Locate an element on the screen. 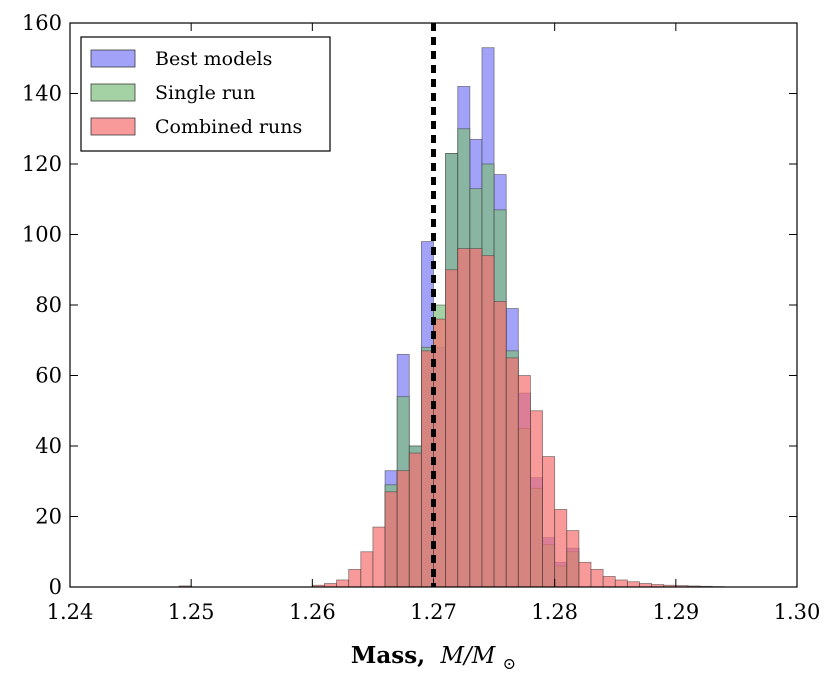 Image resolution: width=831 pixels, height=682 pixels. x-tick-label: 1.30 is located at coordinates (797, 612).